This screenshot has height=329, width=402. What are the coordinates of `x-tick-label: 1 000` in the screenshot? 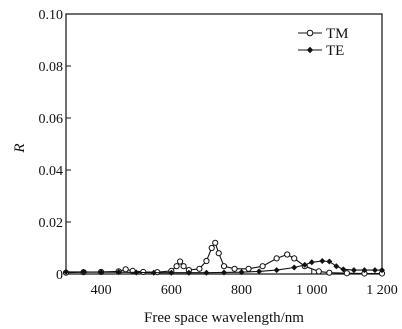 It's located at (312, 290).